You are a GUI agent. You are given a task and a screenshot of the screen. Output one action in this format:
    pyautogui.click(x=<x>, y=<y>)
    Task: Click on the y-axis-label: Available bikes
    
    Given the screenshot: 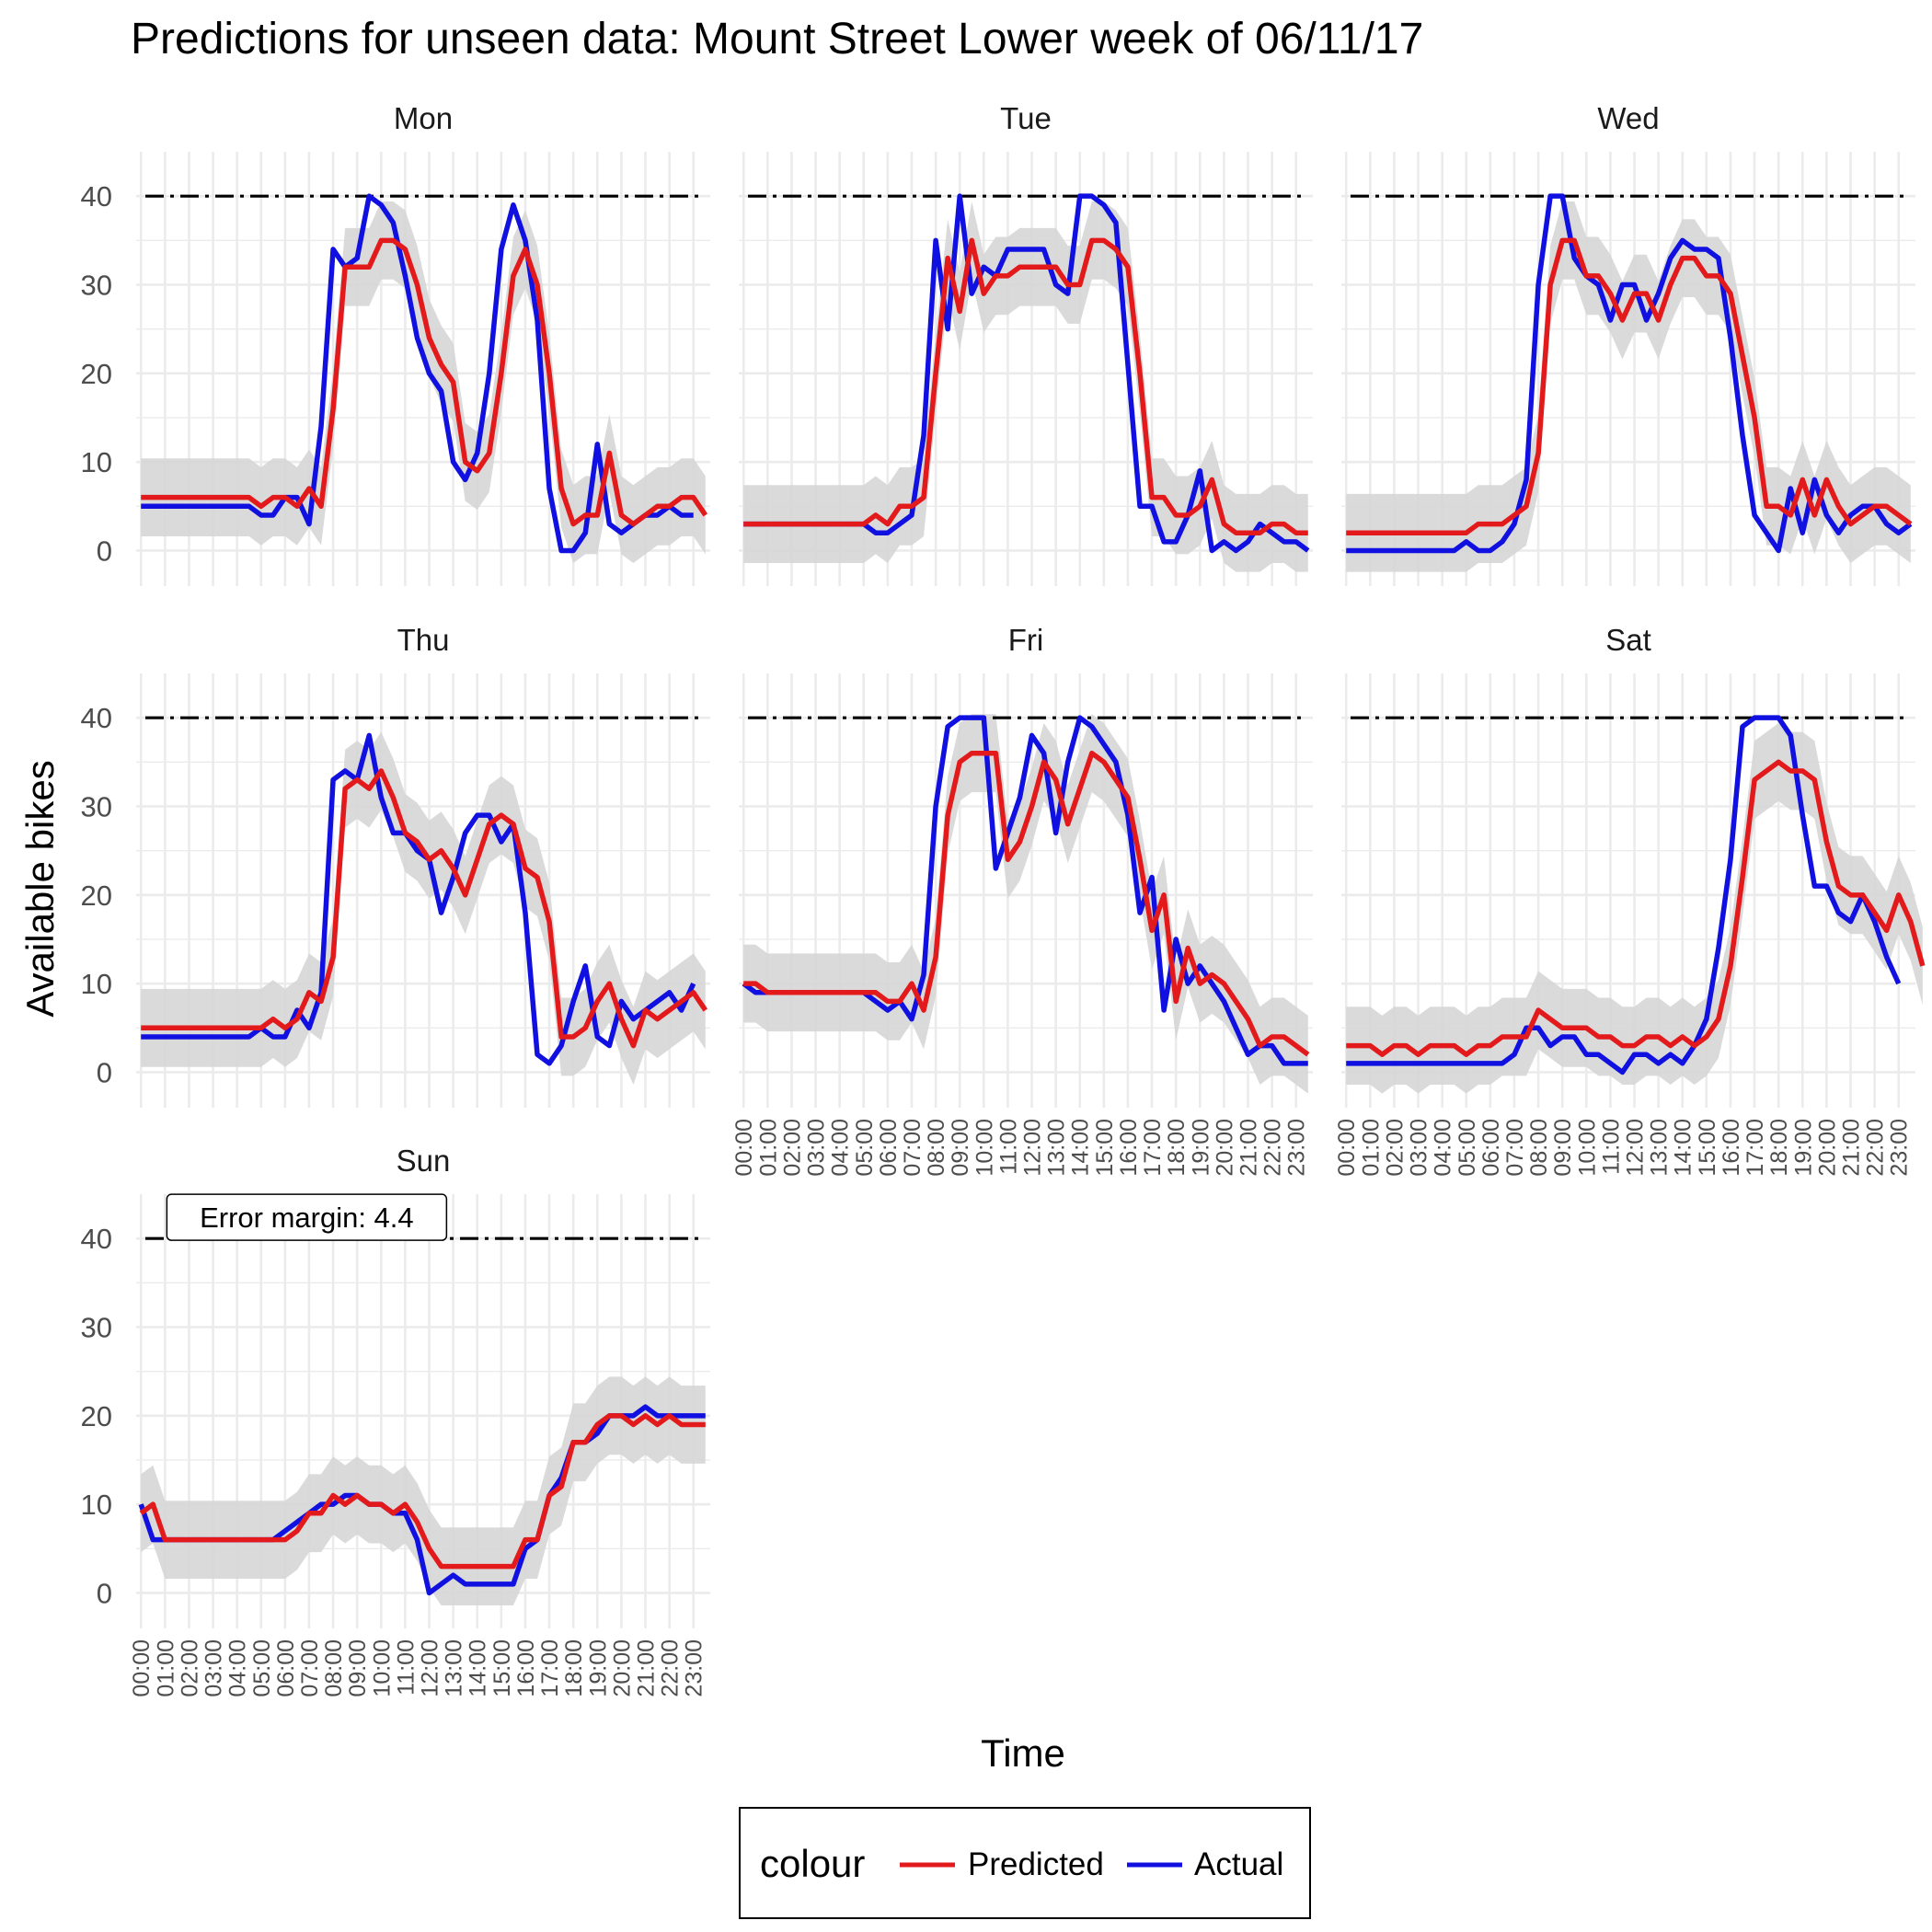 What is the action you would take?
    pyautogui.click(x=40, y=888)
    